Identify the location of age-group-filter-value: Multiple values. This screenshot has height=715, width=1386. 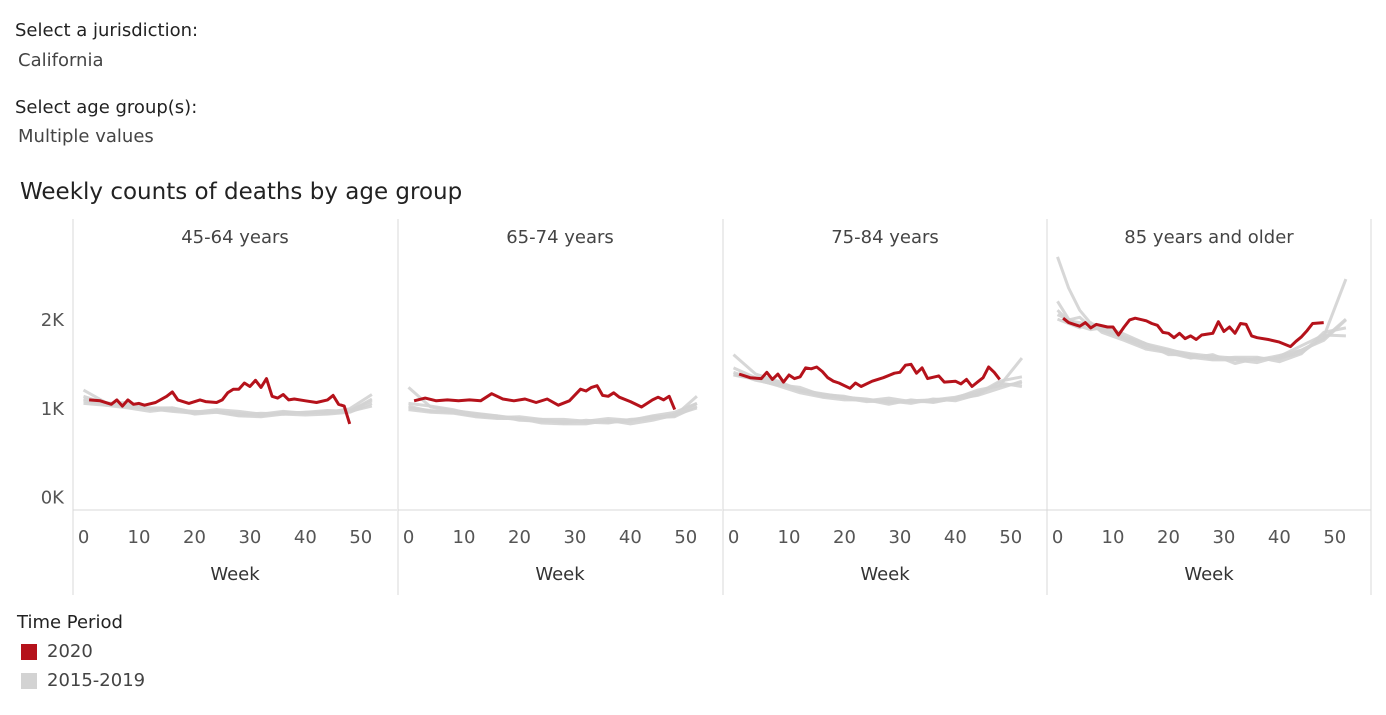
(86, 136).